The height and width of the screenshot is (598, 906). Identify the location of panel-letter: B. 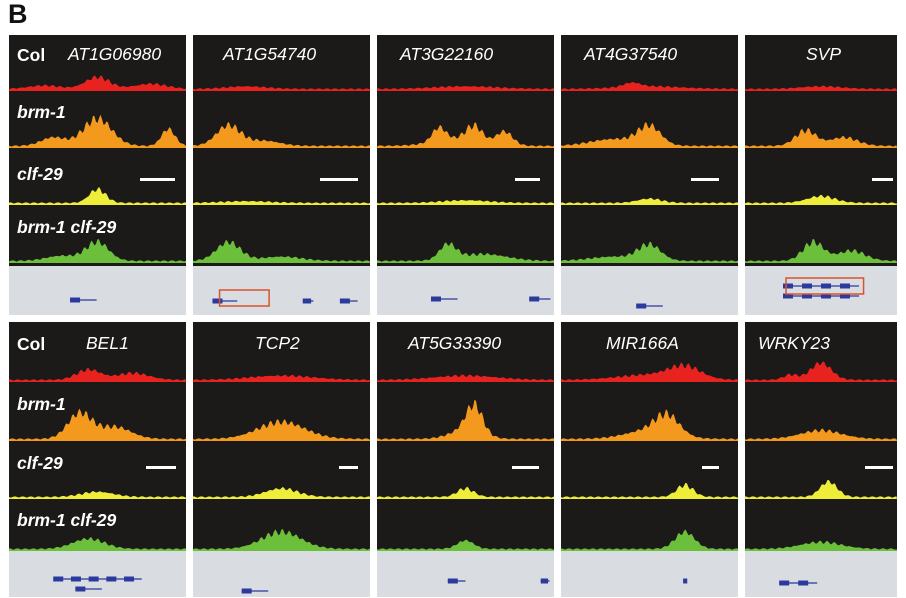
(18, 14).